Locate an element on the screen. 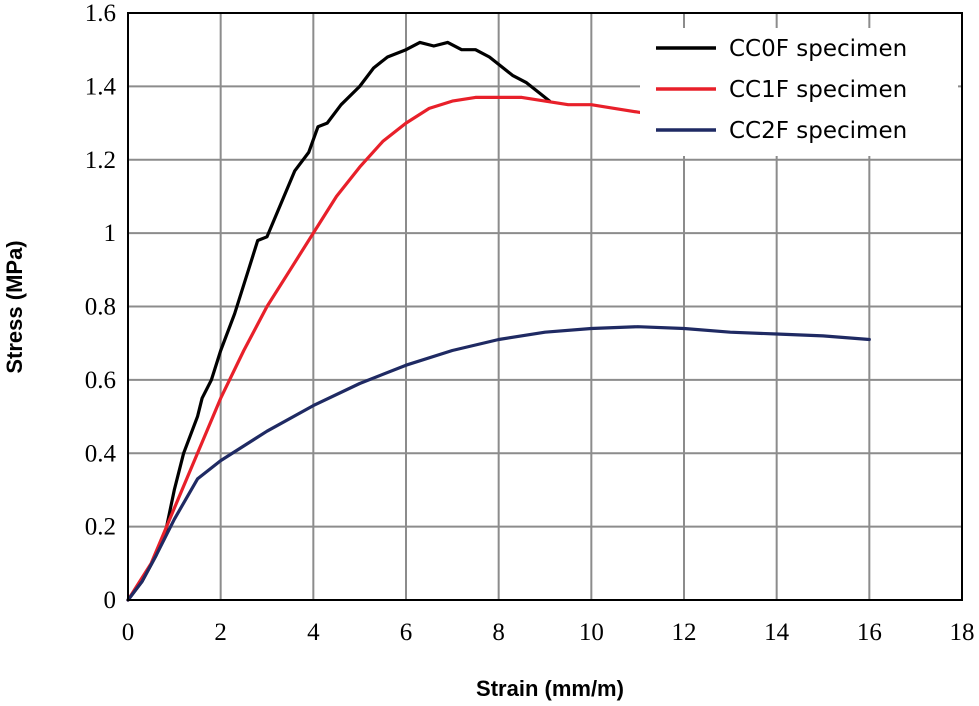 This screenshot has height=706, width=979. x-tick-label: 16 is located at coordinates (869, 632).